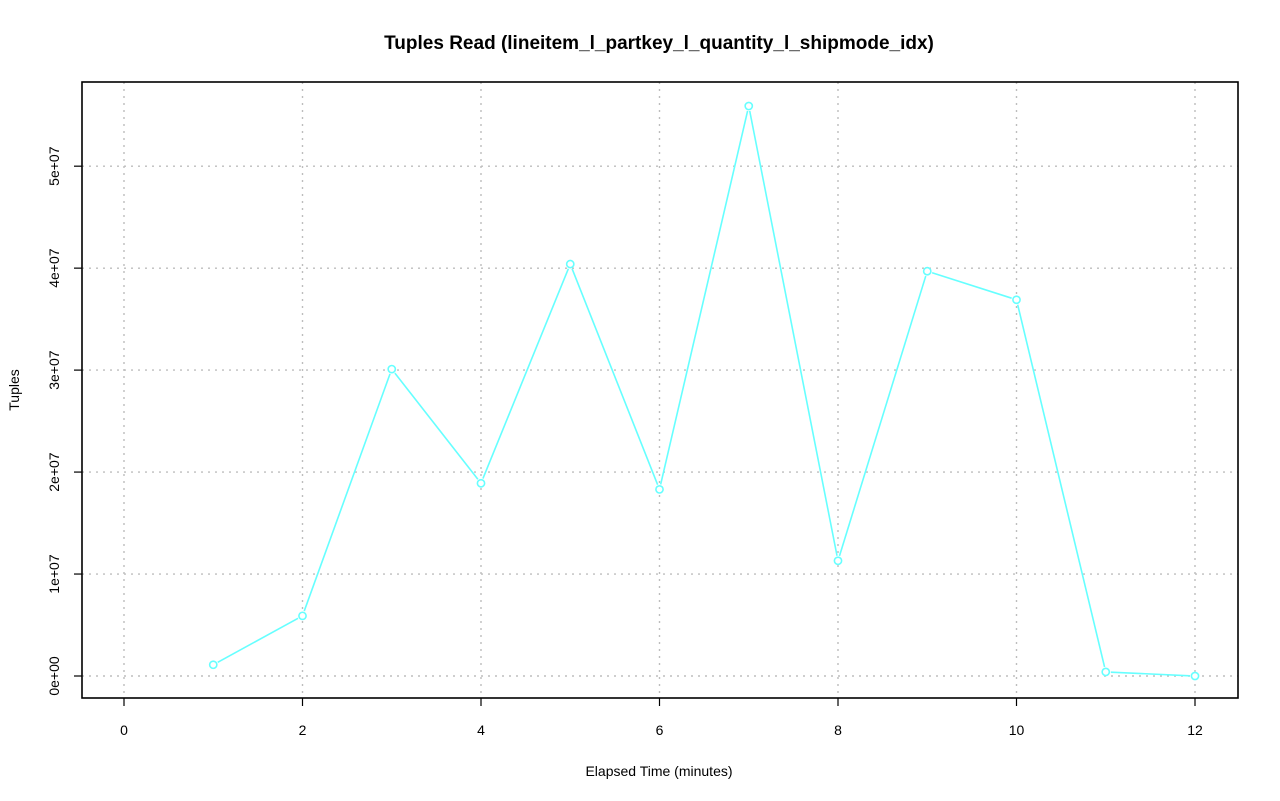  What do you see at coordinates (54, 370) in the screenshot?
I see `y-tick-label: 3e+07` at bounding box center [54, 370].